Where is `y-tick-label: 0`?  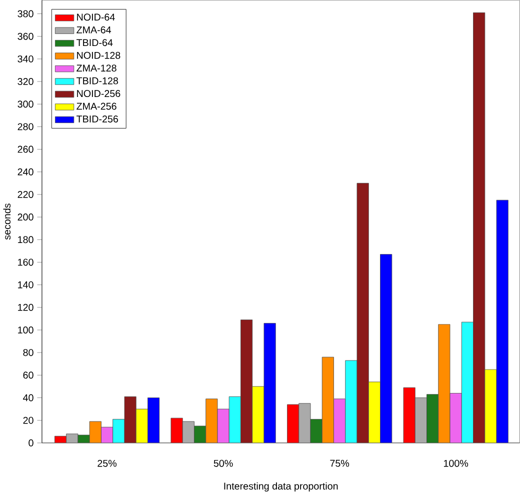
y-tick-label: 0 is located at coordinates (31, 443).